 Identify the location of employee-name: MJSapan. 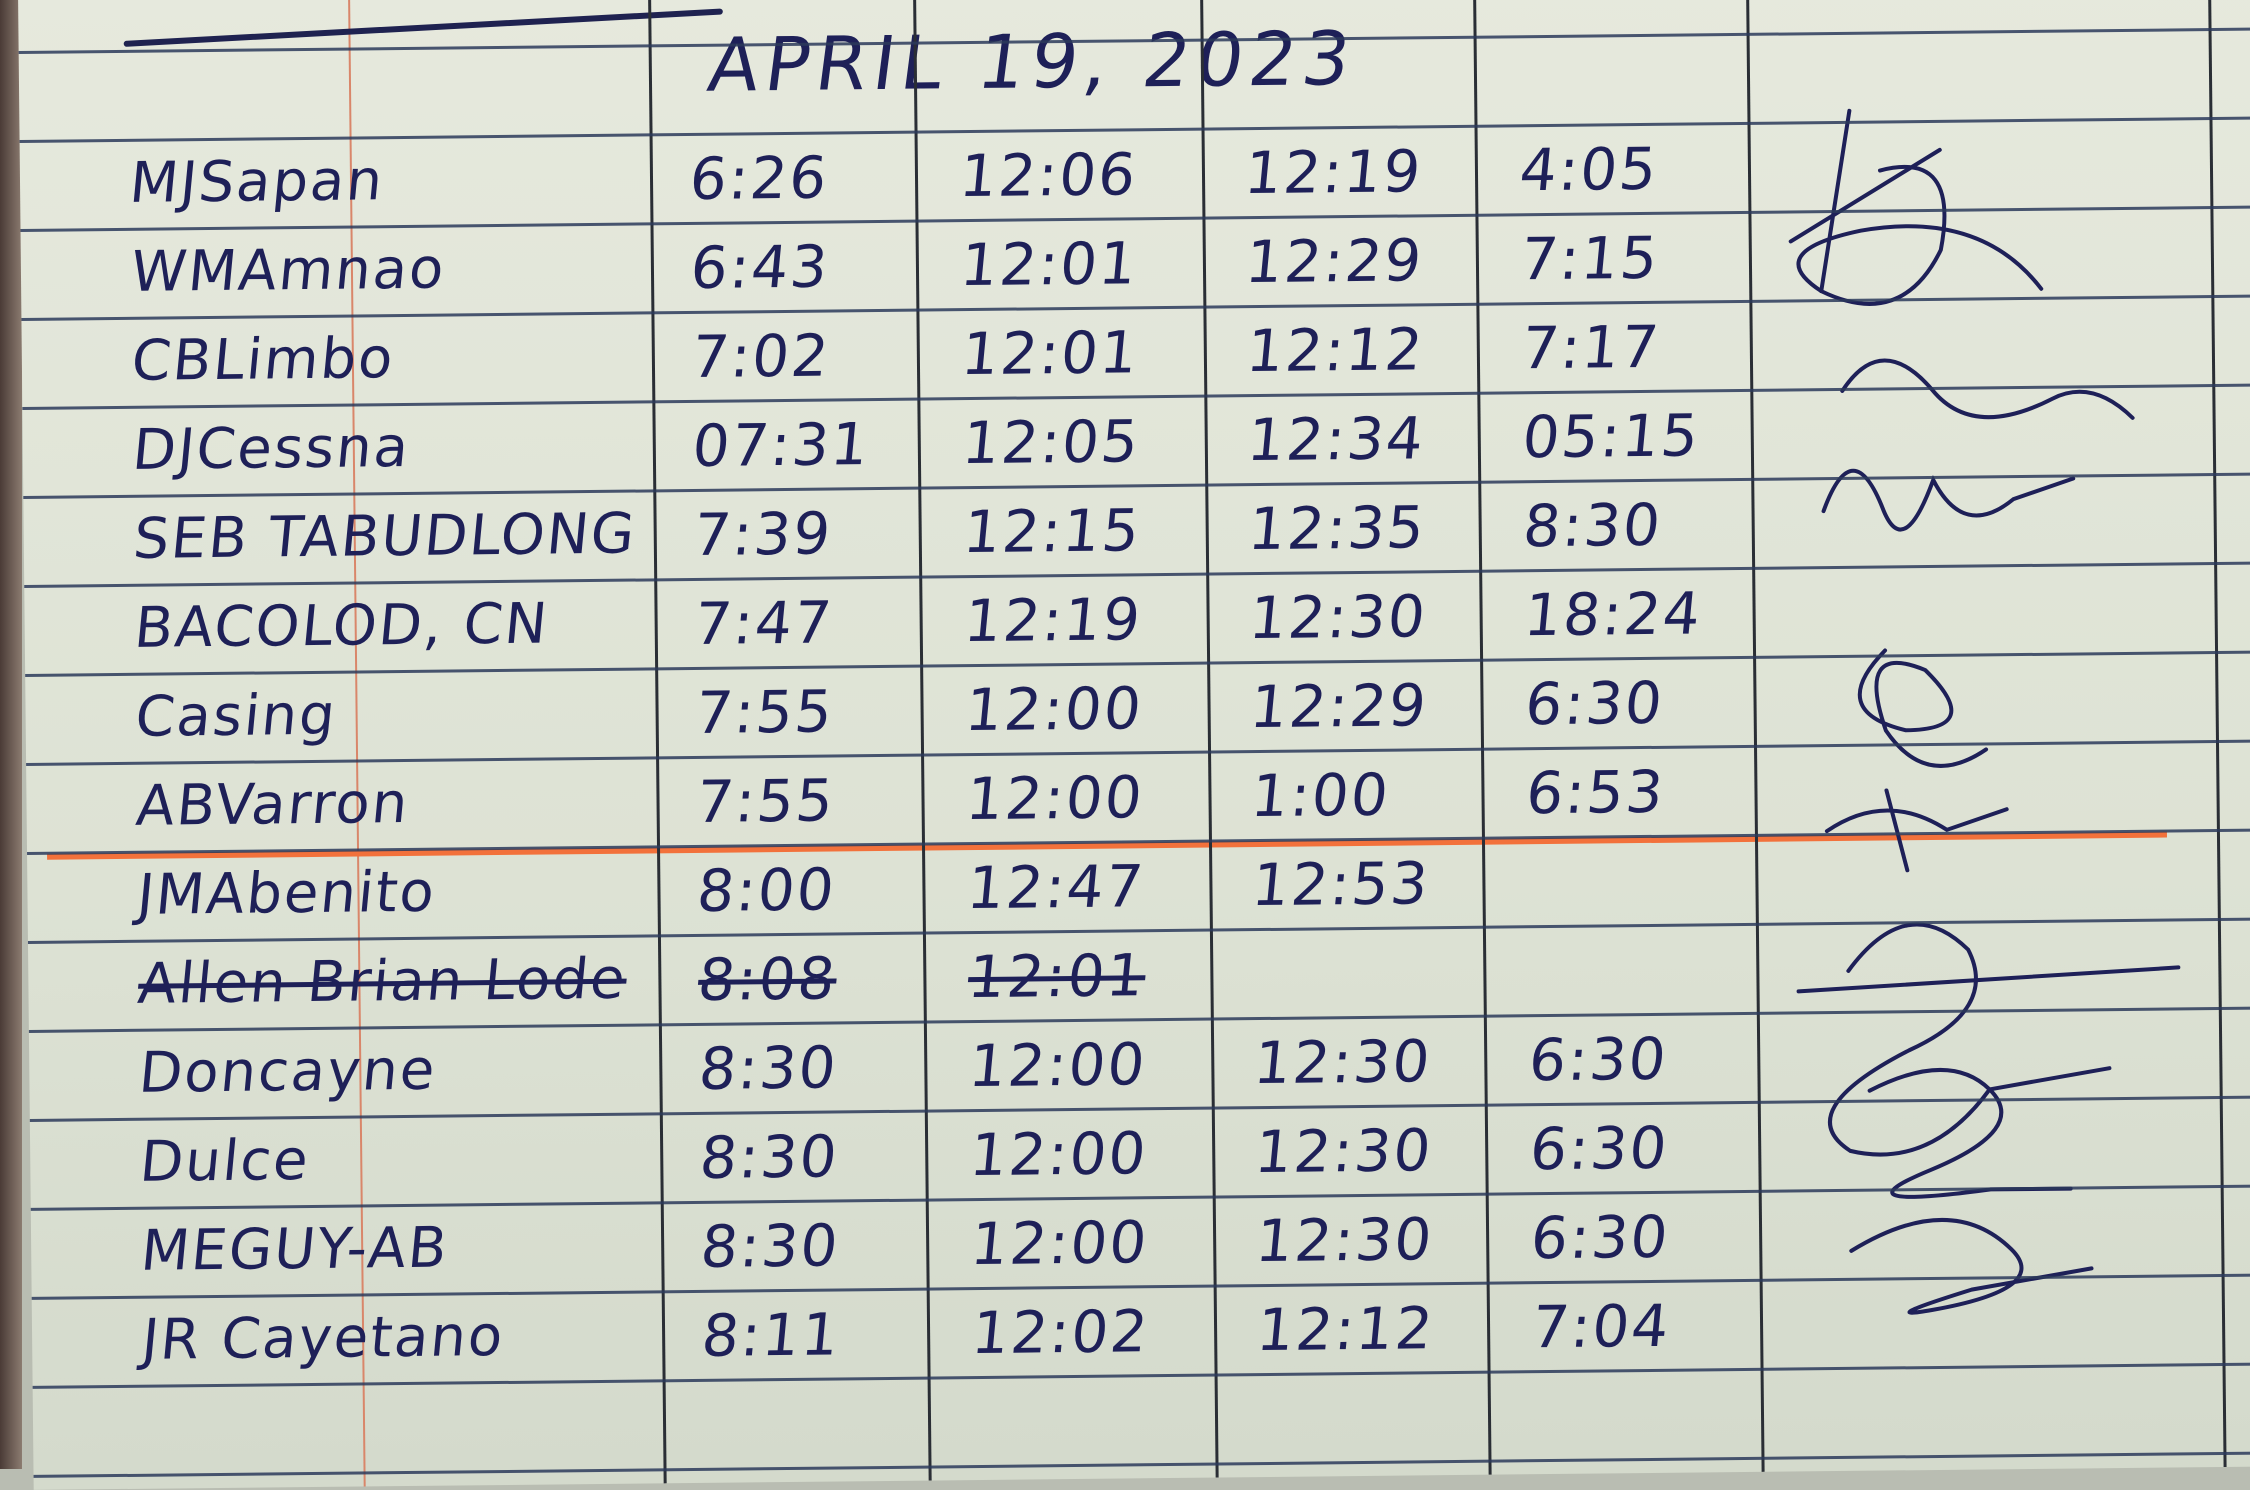
(257, 182).